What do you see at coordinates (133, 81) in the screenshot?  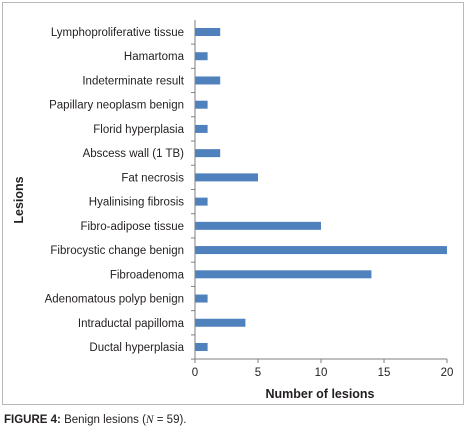 I see `category-label-3: Indeterminate result` at bounding box center [133, 81].